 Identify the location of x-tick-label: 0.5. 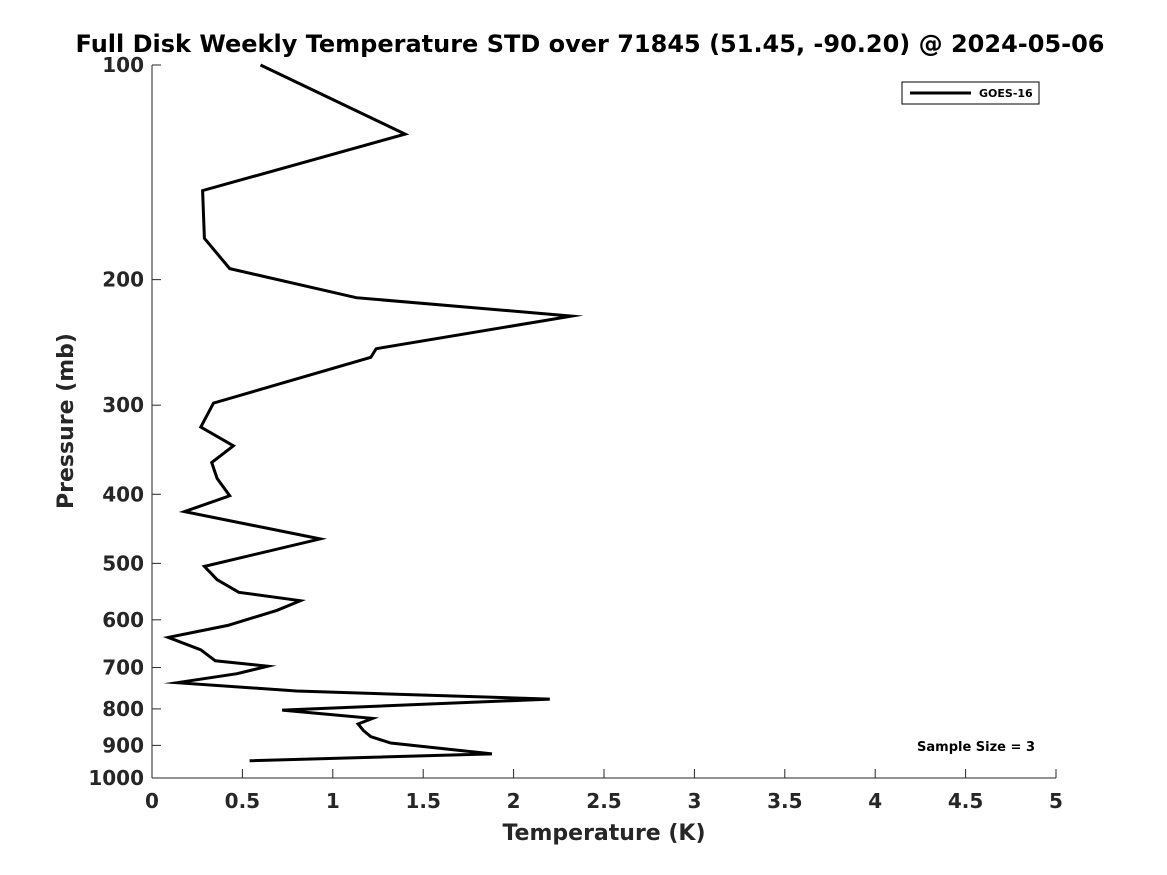
(242, 801).